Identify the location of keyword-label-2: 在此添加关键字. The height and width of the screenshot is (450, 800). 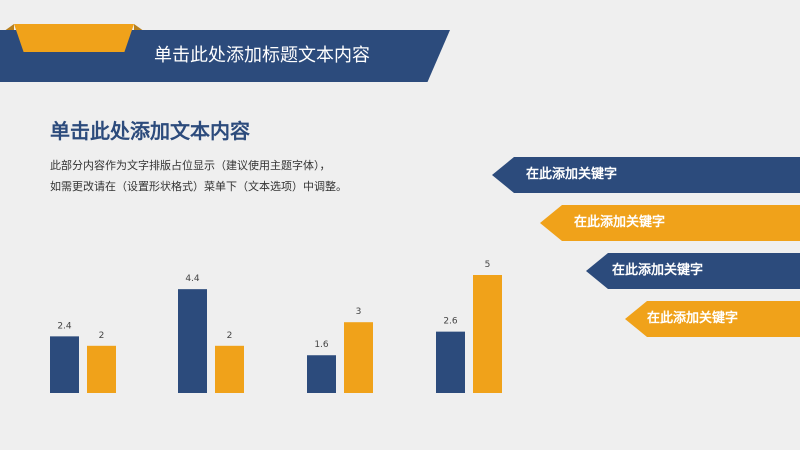
(620, 222).